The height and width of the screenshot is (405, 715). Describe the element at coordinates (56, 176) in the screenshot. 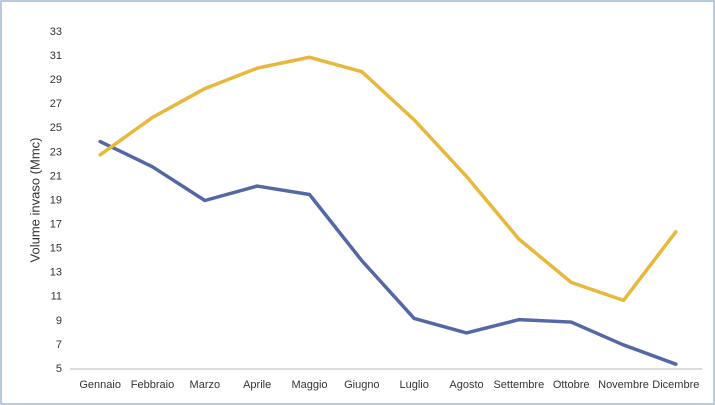

I see `y-tick-label: 21` at that location.